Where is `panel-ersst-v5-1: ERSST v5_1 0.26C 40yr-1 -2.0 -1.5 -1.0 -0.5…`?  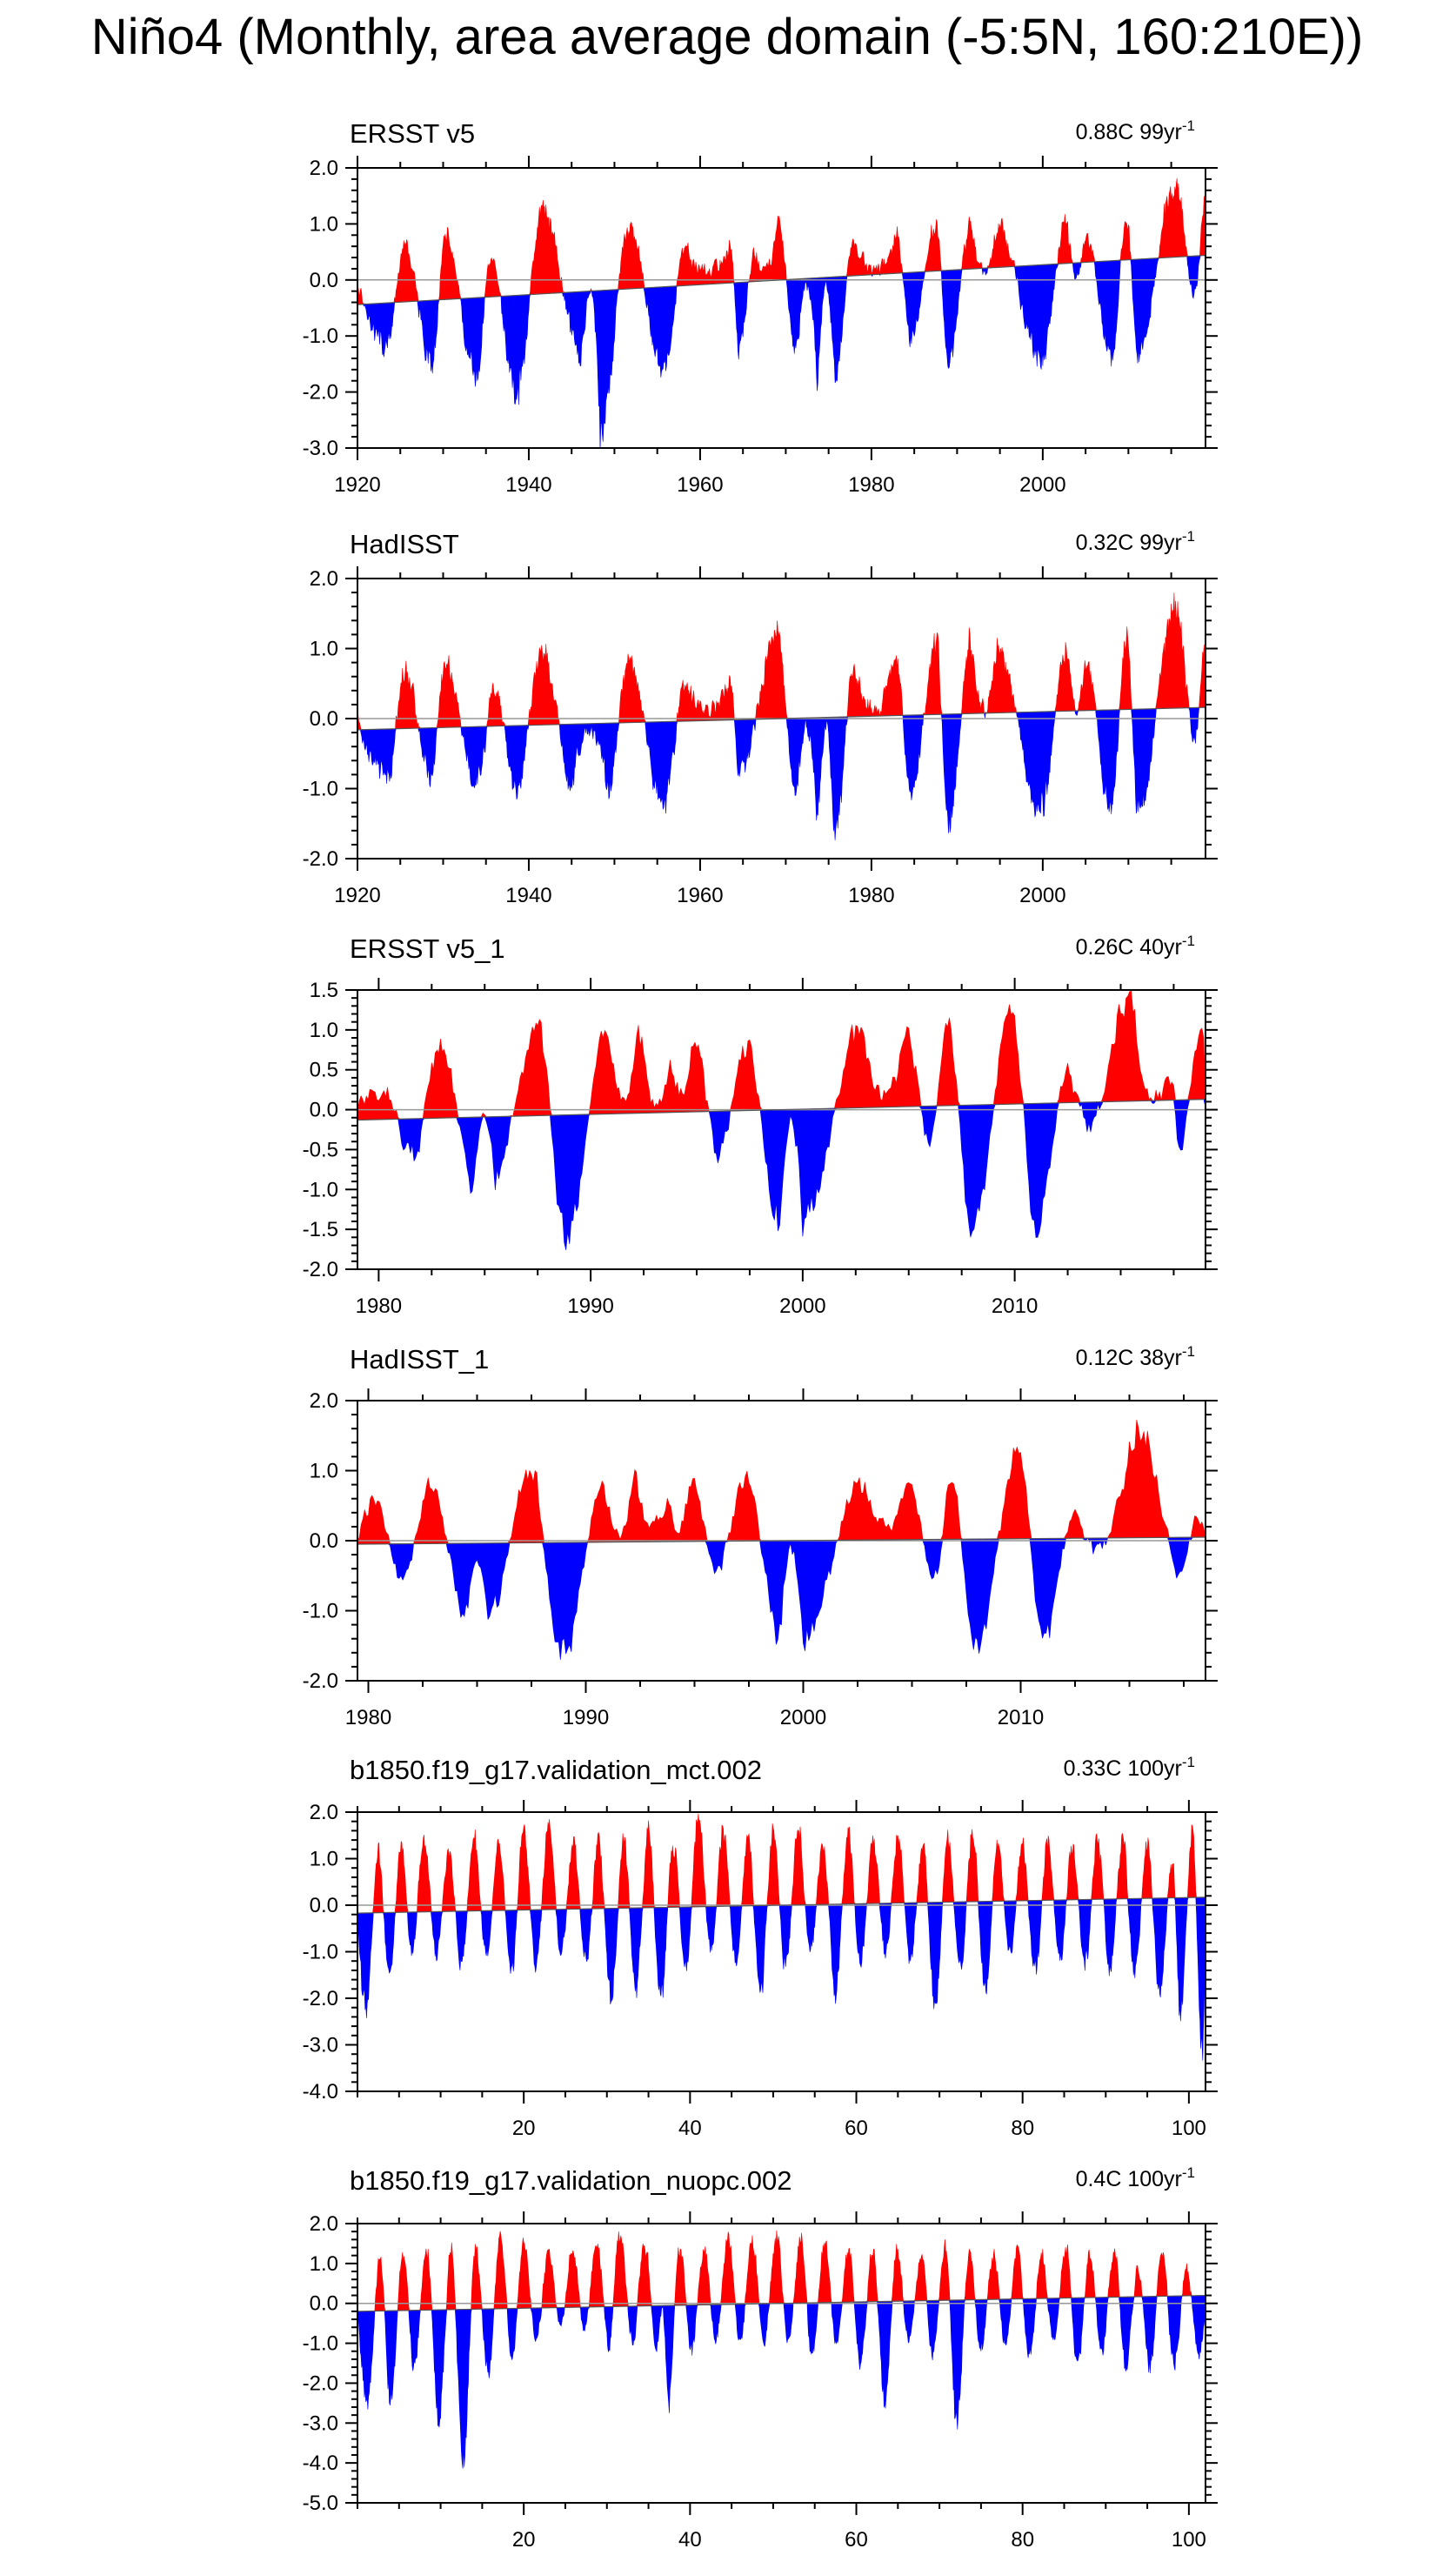 panel-ersst-v5-1: ERSST v5_1 0.26C 40yr-1 -2.0 -1.5 -1.0 -0.5… is located at coordinates (760, 1125).